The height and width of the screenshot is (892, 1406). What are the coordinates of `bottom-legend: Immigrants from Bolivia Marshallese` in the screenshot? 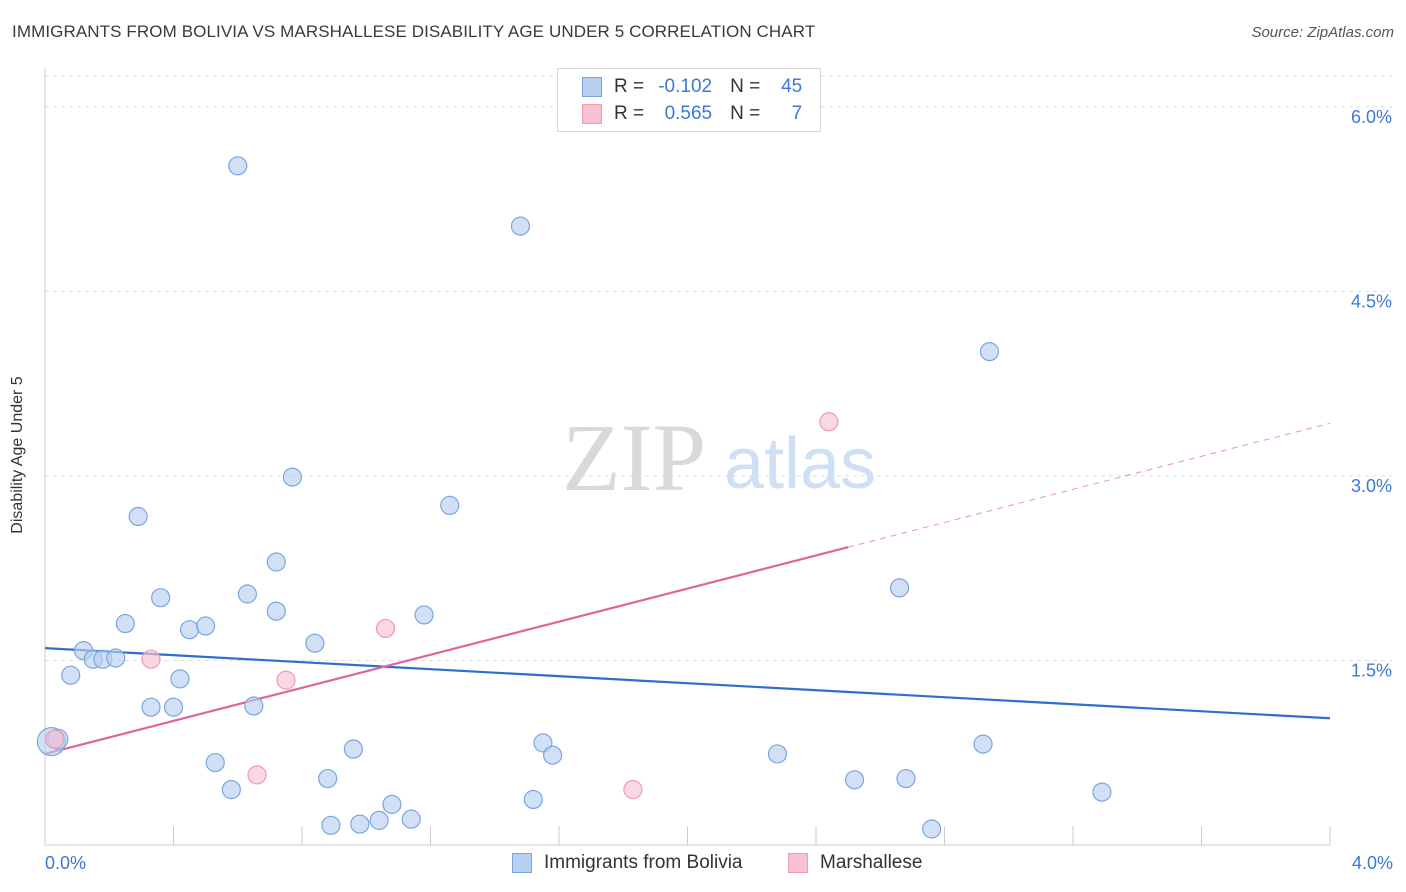 It's located at (703, 864).